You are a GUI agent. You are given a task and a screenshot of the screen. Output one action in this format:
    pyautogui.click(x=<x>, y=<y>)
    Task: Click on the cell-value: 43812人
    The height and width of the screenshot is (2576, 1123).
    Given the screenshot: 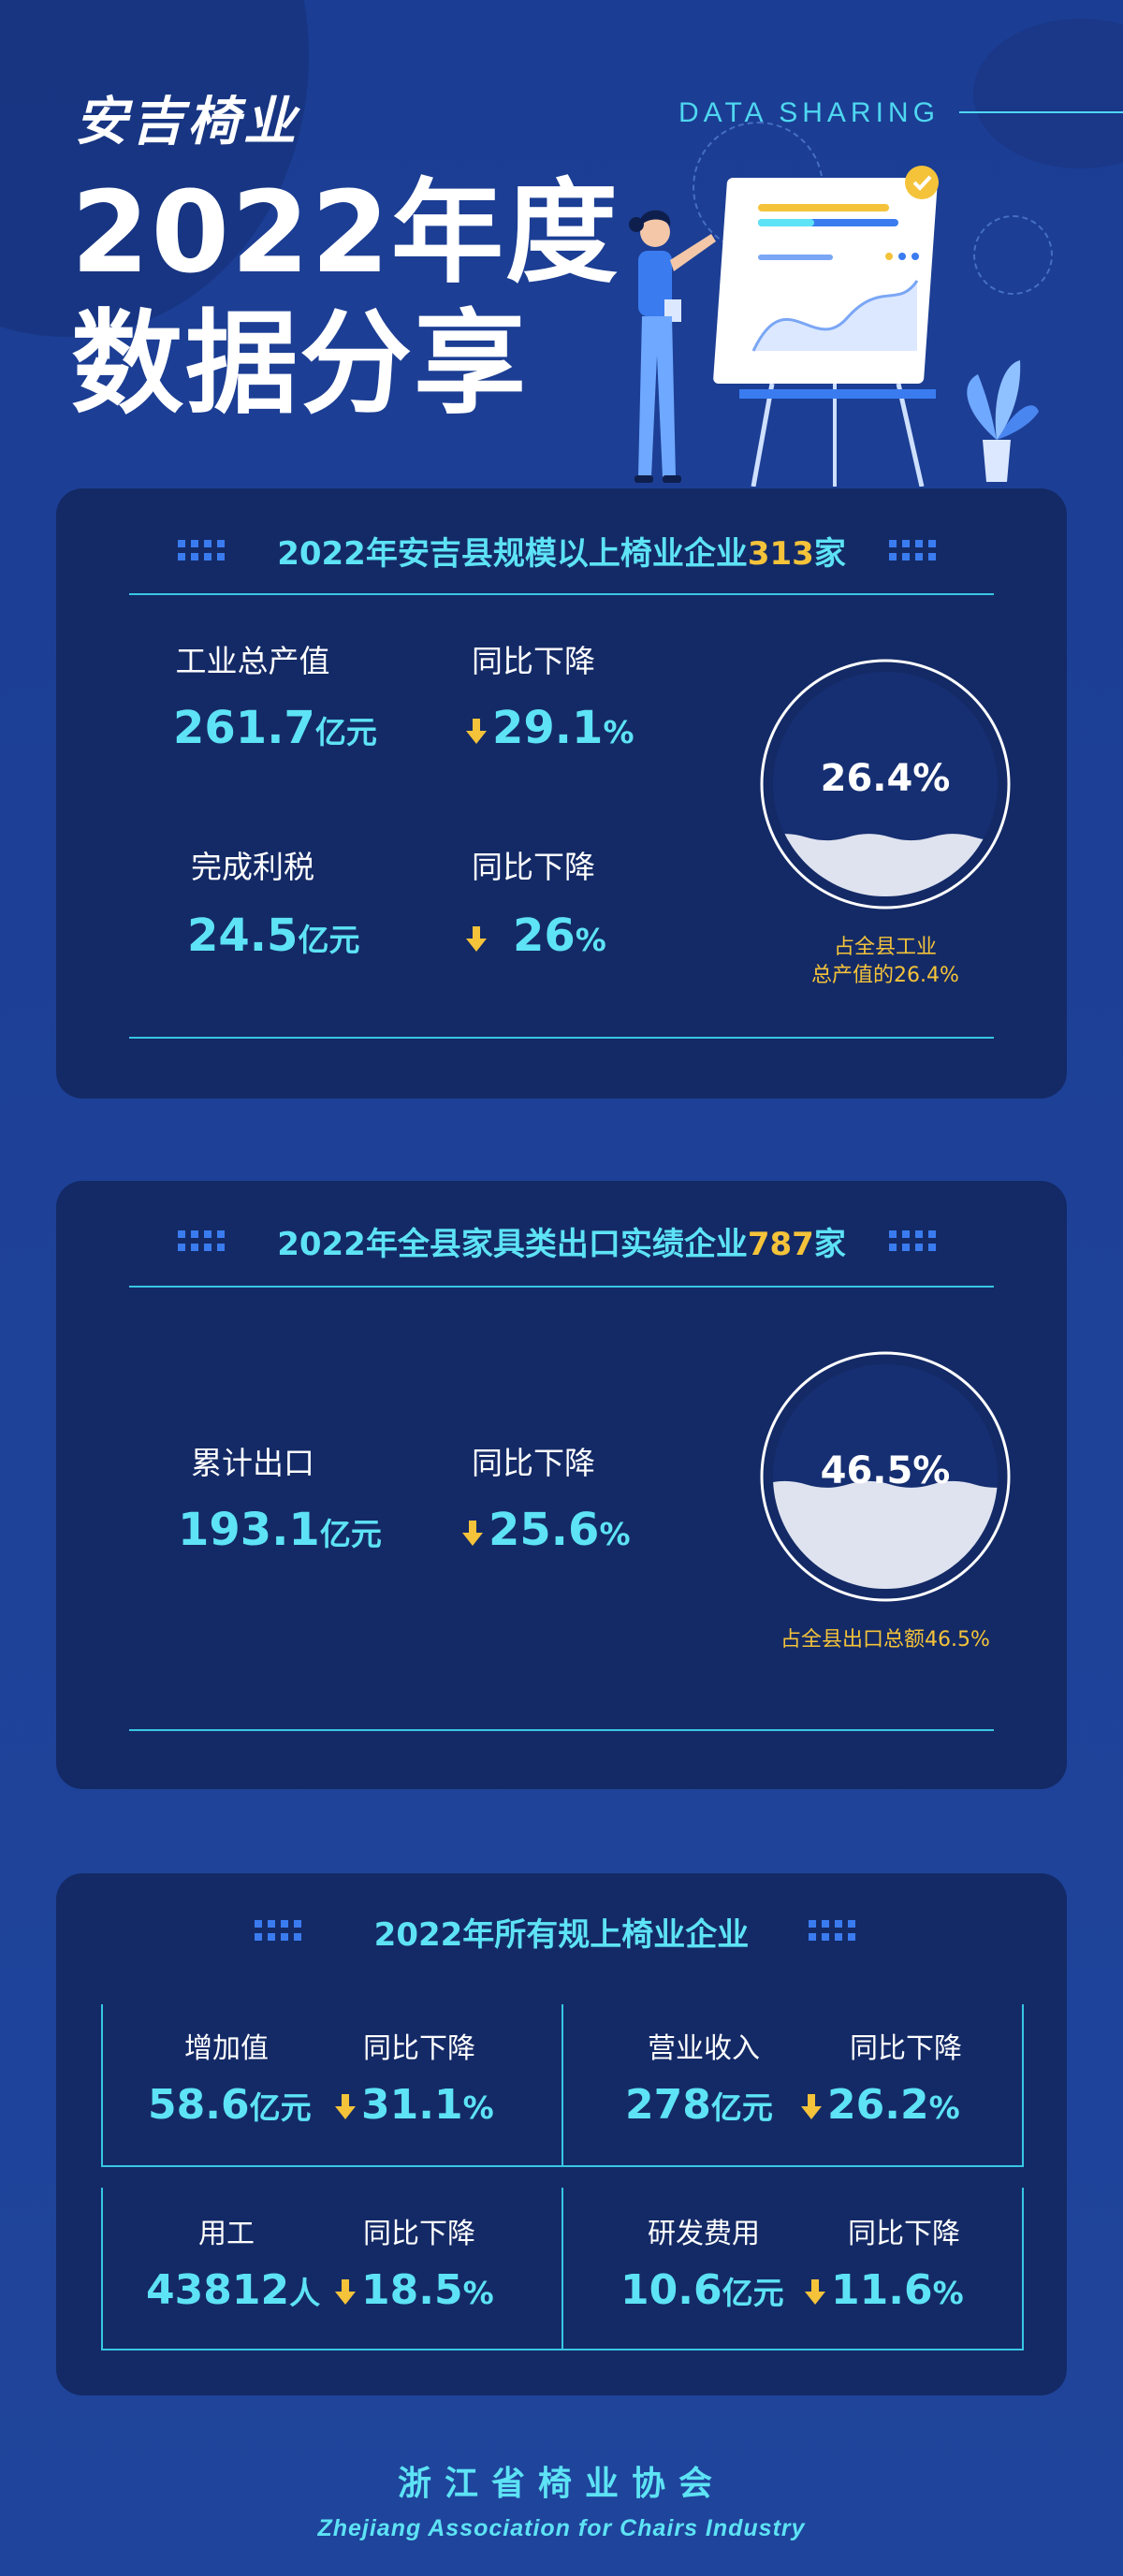 What is the action you would take?
    pyautogui.click(x=233, y=2290)
    